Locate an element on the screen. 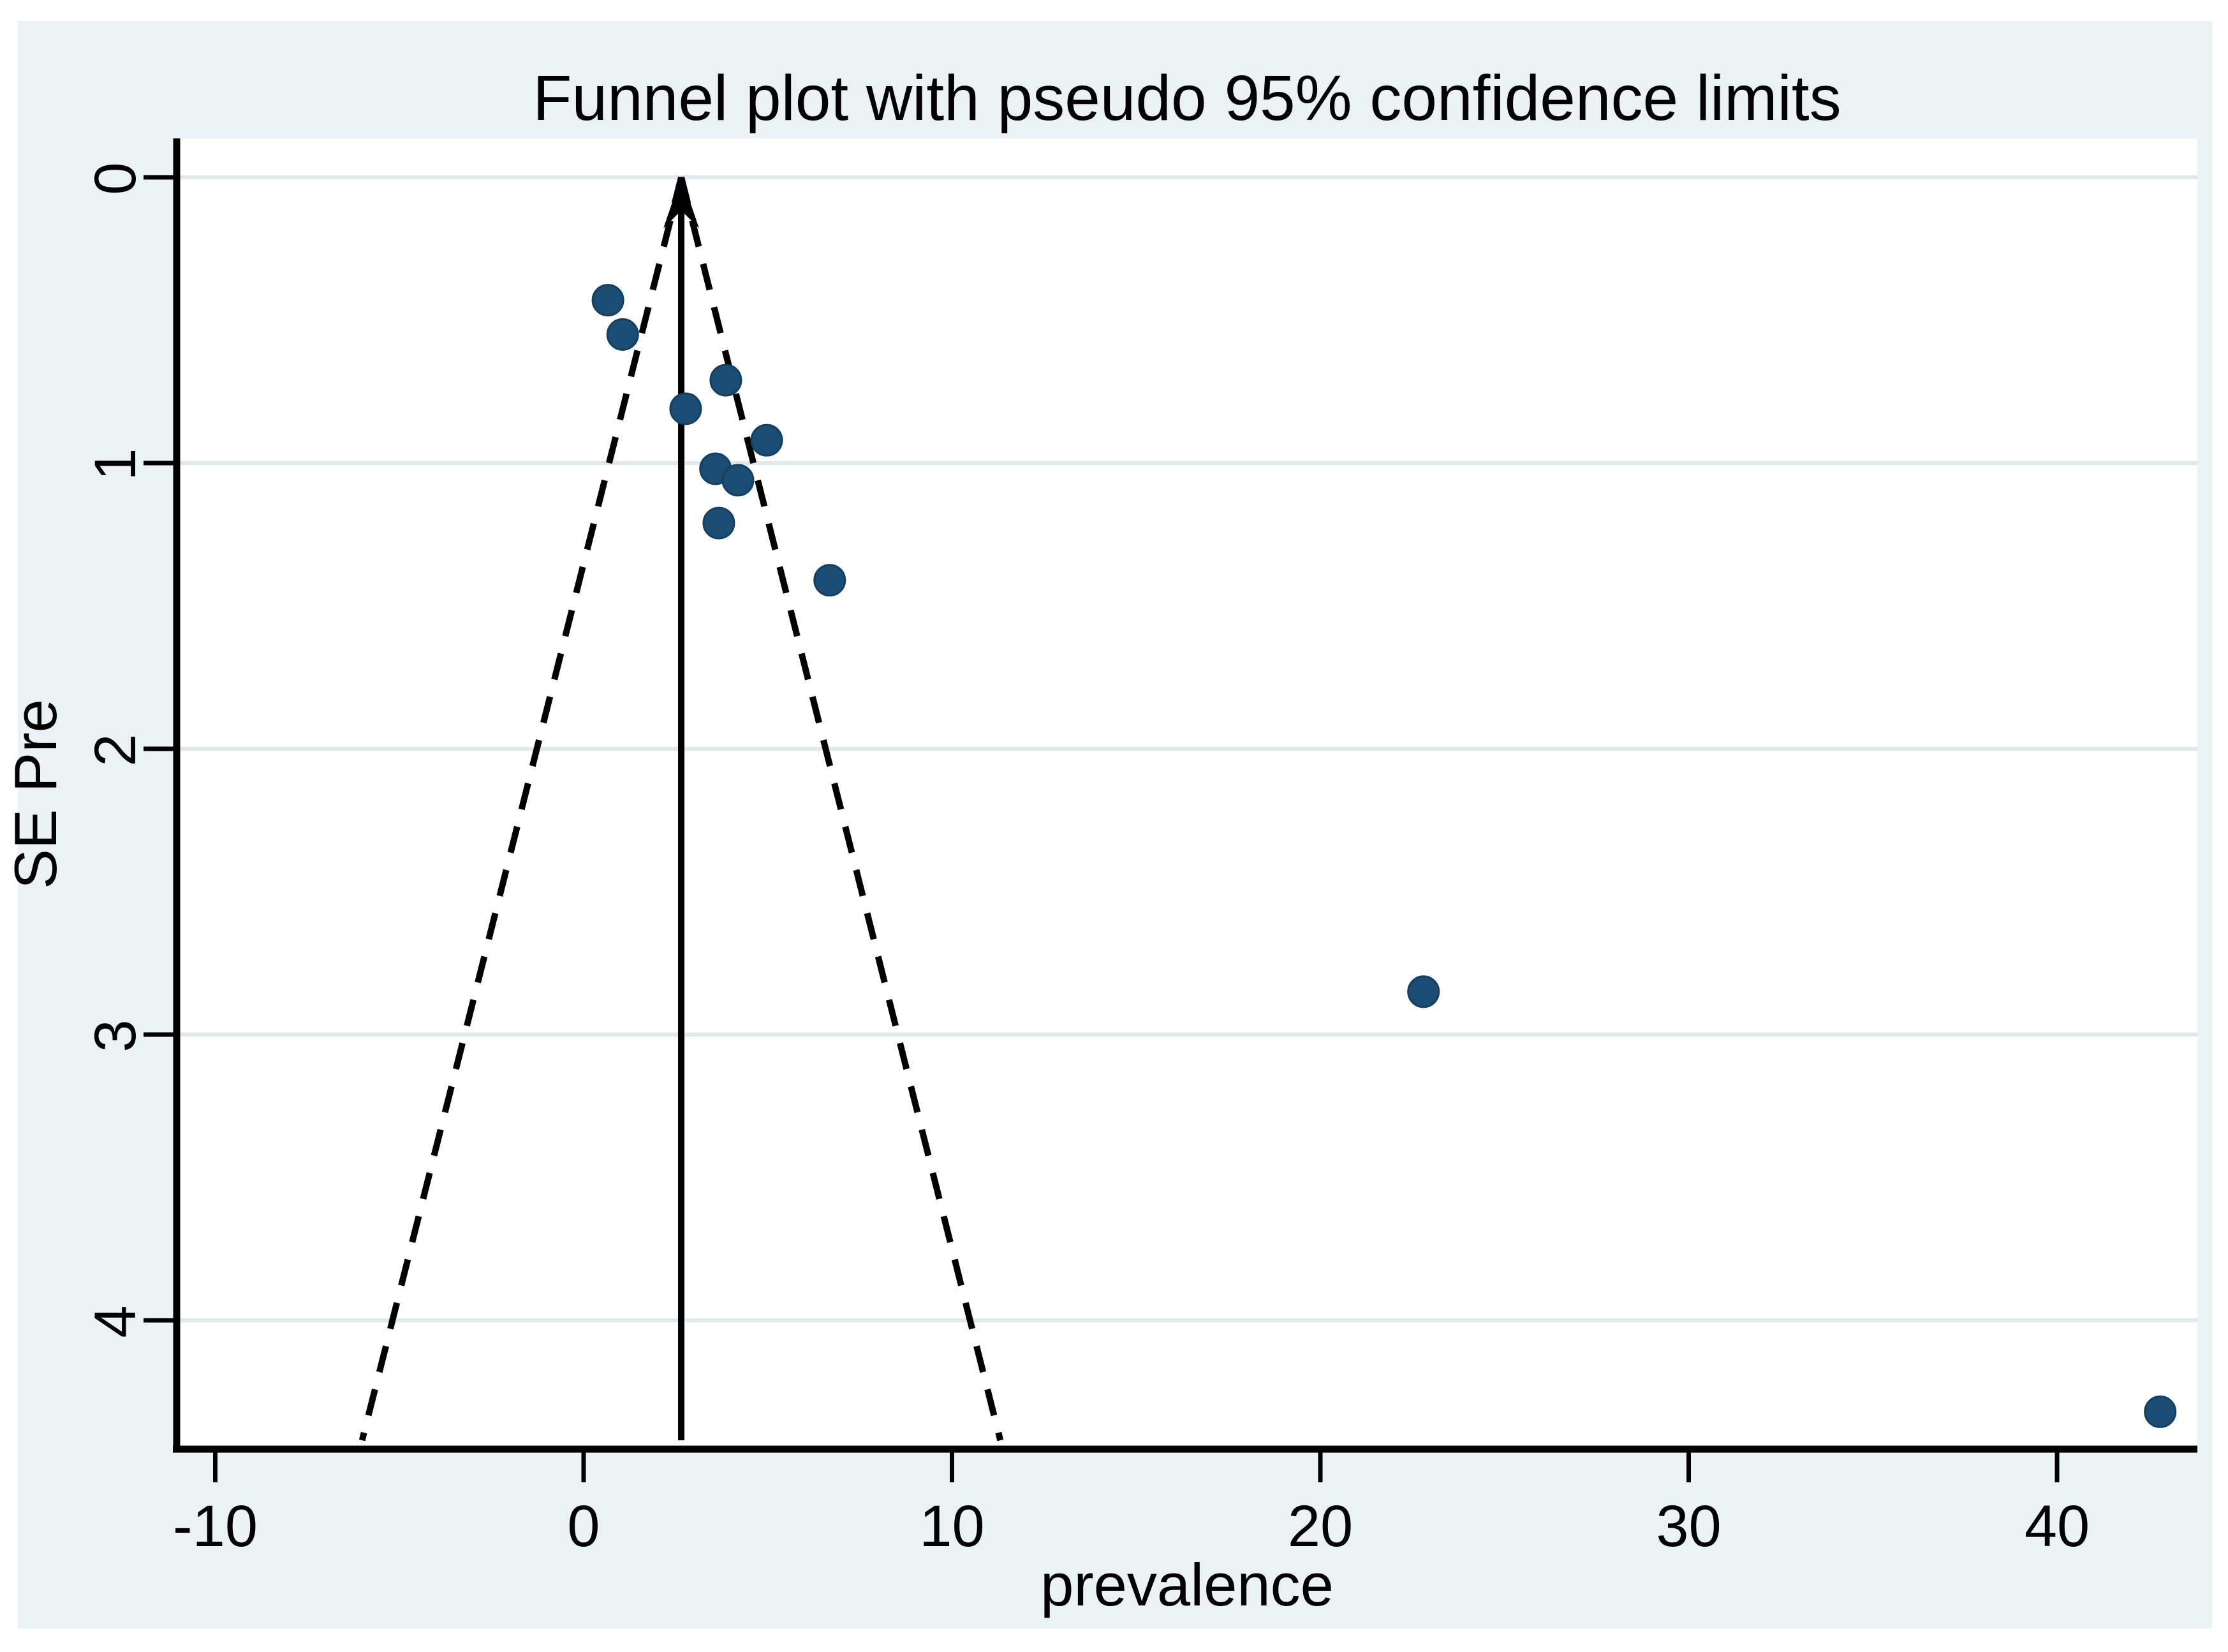 This screenshot has height=1652, width=2228. y-axis-title: SE Pre is located at coordinates (35, 794).